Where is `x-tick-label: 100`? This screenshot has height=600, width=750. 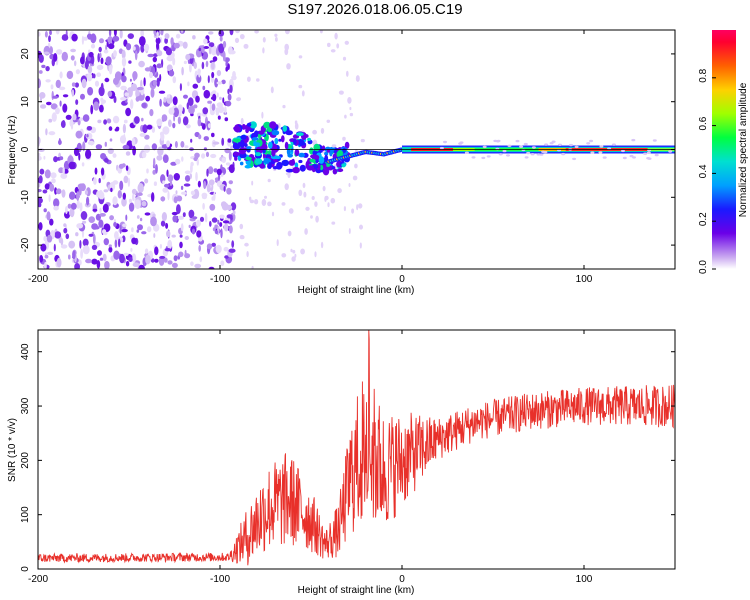 x-tick-label: 100 is located at coordinates (584, 579).